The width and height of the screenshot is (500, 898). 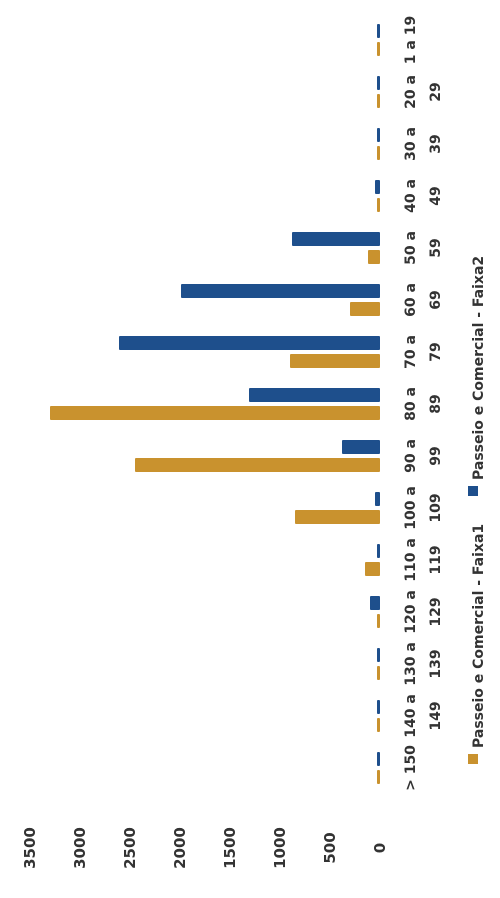 I want to click on legend-label: Passeio e Comercial - Faixa1, so click(x=479, y=636).